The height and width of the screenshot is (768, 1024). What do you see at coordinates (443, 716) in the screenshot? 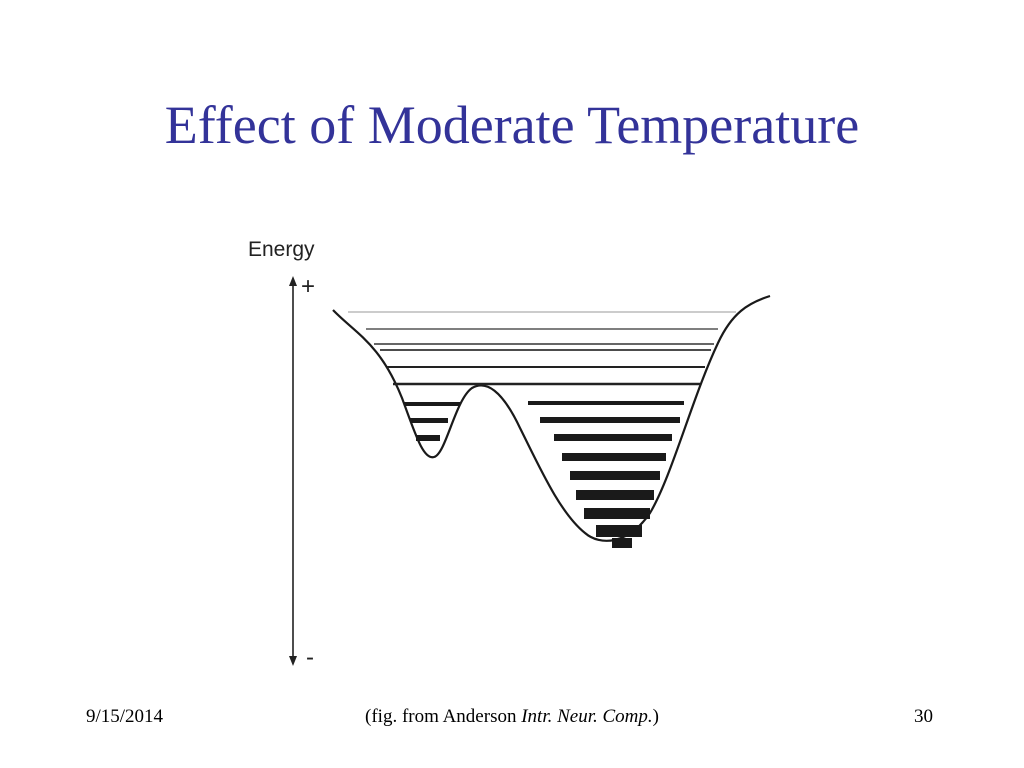
I see `caption-prefix: (fig. from Anderson` at bounding box center [443, 716].